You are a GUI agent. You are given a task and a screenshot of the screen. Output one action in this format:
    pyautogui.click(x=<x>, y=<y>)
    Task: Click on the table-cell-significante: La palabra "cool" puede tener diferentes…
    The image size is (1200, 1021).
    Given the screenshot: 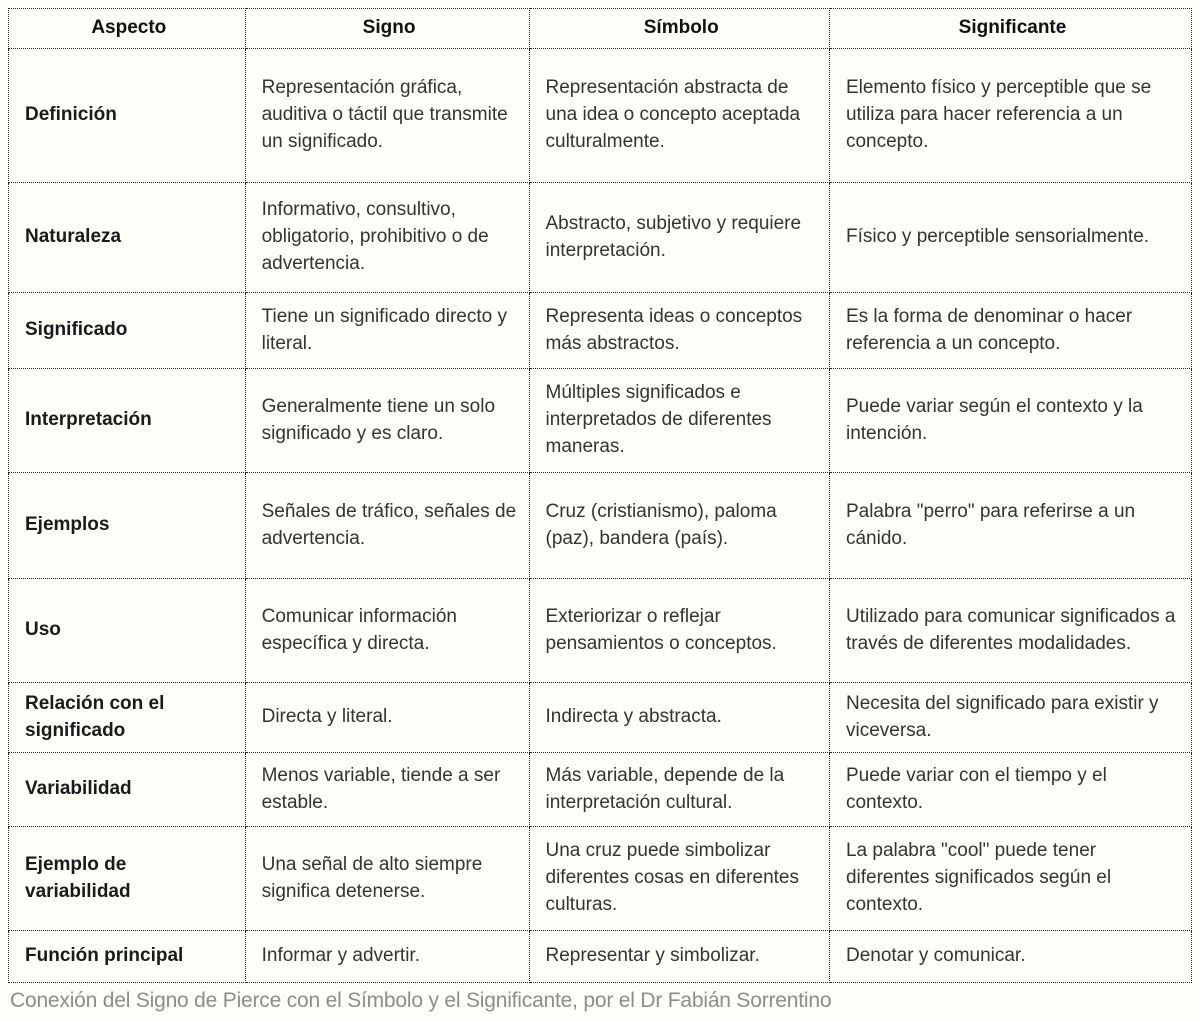 What is the action you would take?
    pyautogui.click(x=1010, y=878)
    